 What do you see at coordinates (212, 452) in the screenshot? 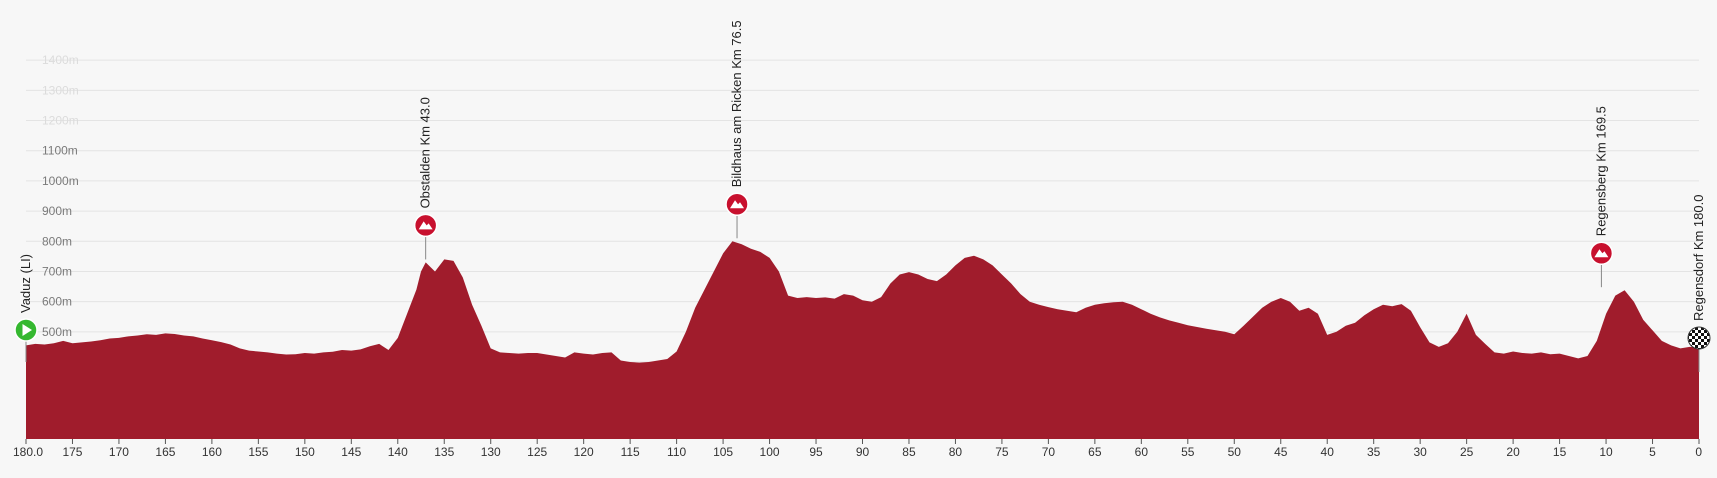
I see `x-tick-label: 160` at bounding box center [212, 452].